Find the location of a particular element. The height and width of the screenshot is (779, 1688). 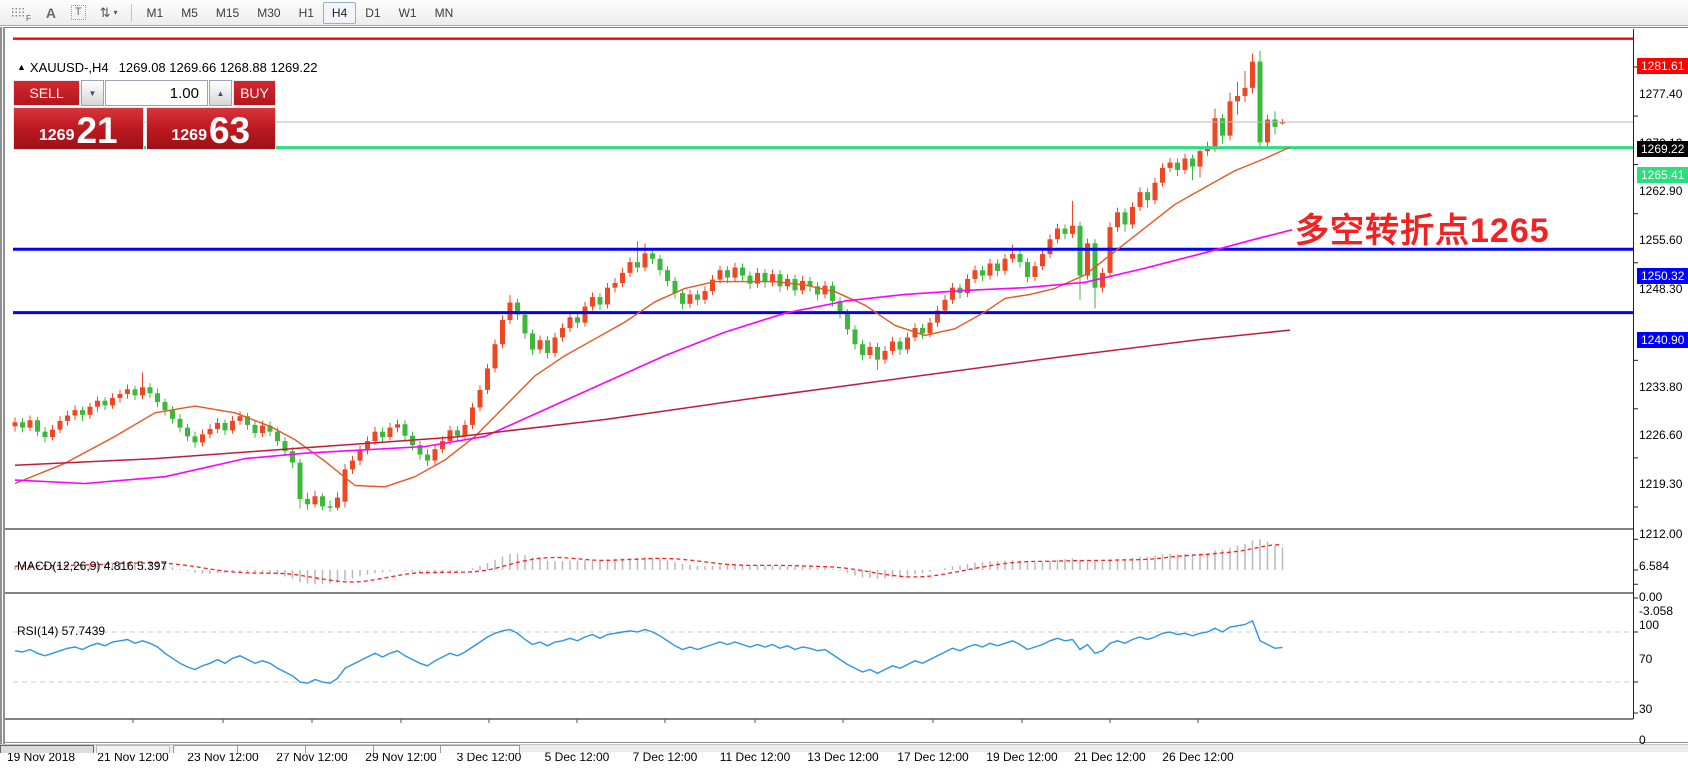

sell-button: SELL is located at coordinates (46, 93).